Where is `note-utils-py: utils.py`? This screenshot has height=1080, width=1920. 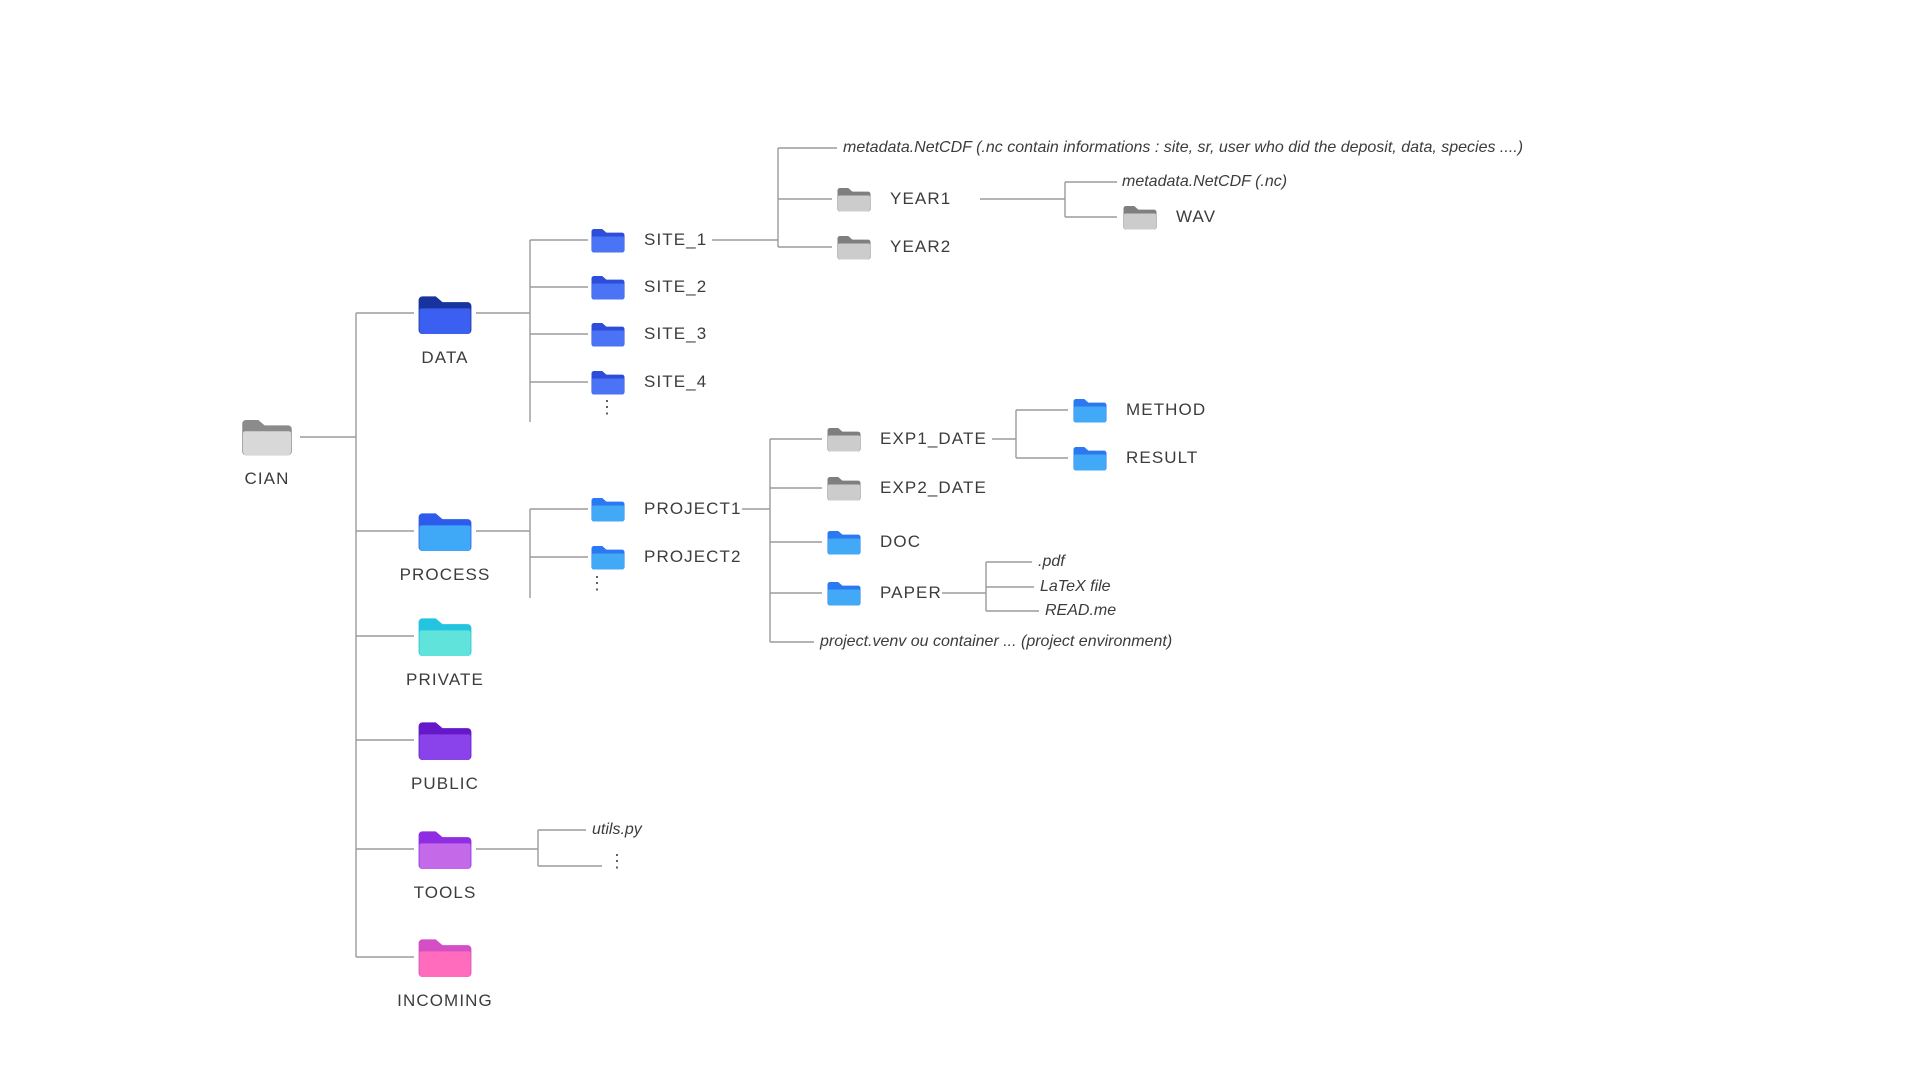
note-utils-py: utils.py is located at coordinates (617, 829).